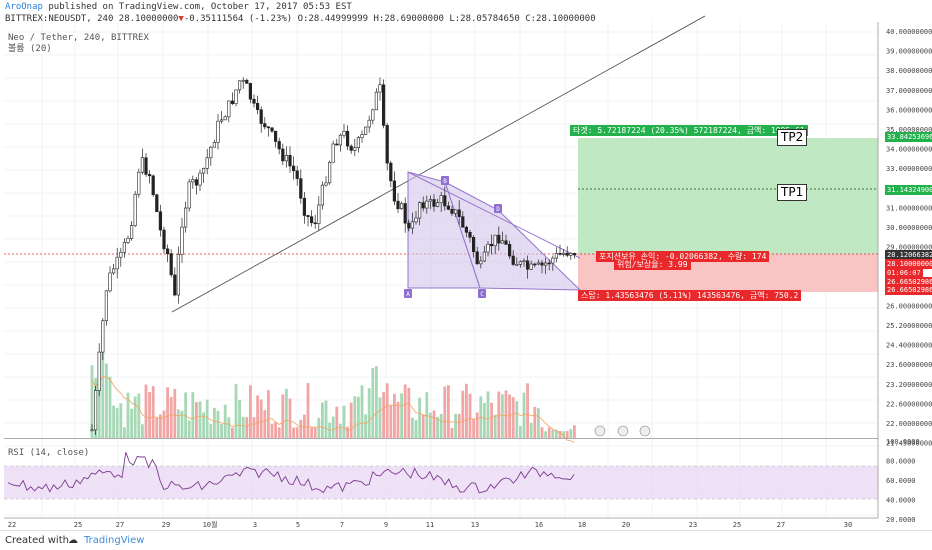  Describe the element at coordinates (909, 404) in the screenshot. I see `price-axis-label: 22.60000000` at that location.